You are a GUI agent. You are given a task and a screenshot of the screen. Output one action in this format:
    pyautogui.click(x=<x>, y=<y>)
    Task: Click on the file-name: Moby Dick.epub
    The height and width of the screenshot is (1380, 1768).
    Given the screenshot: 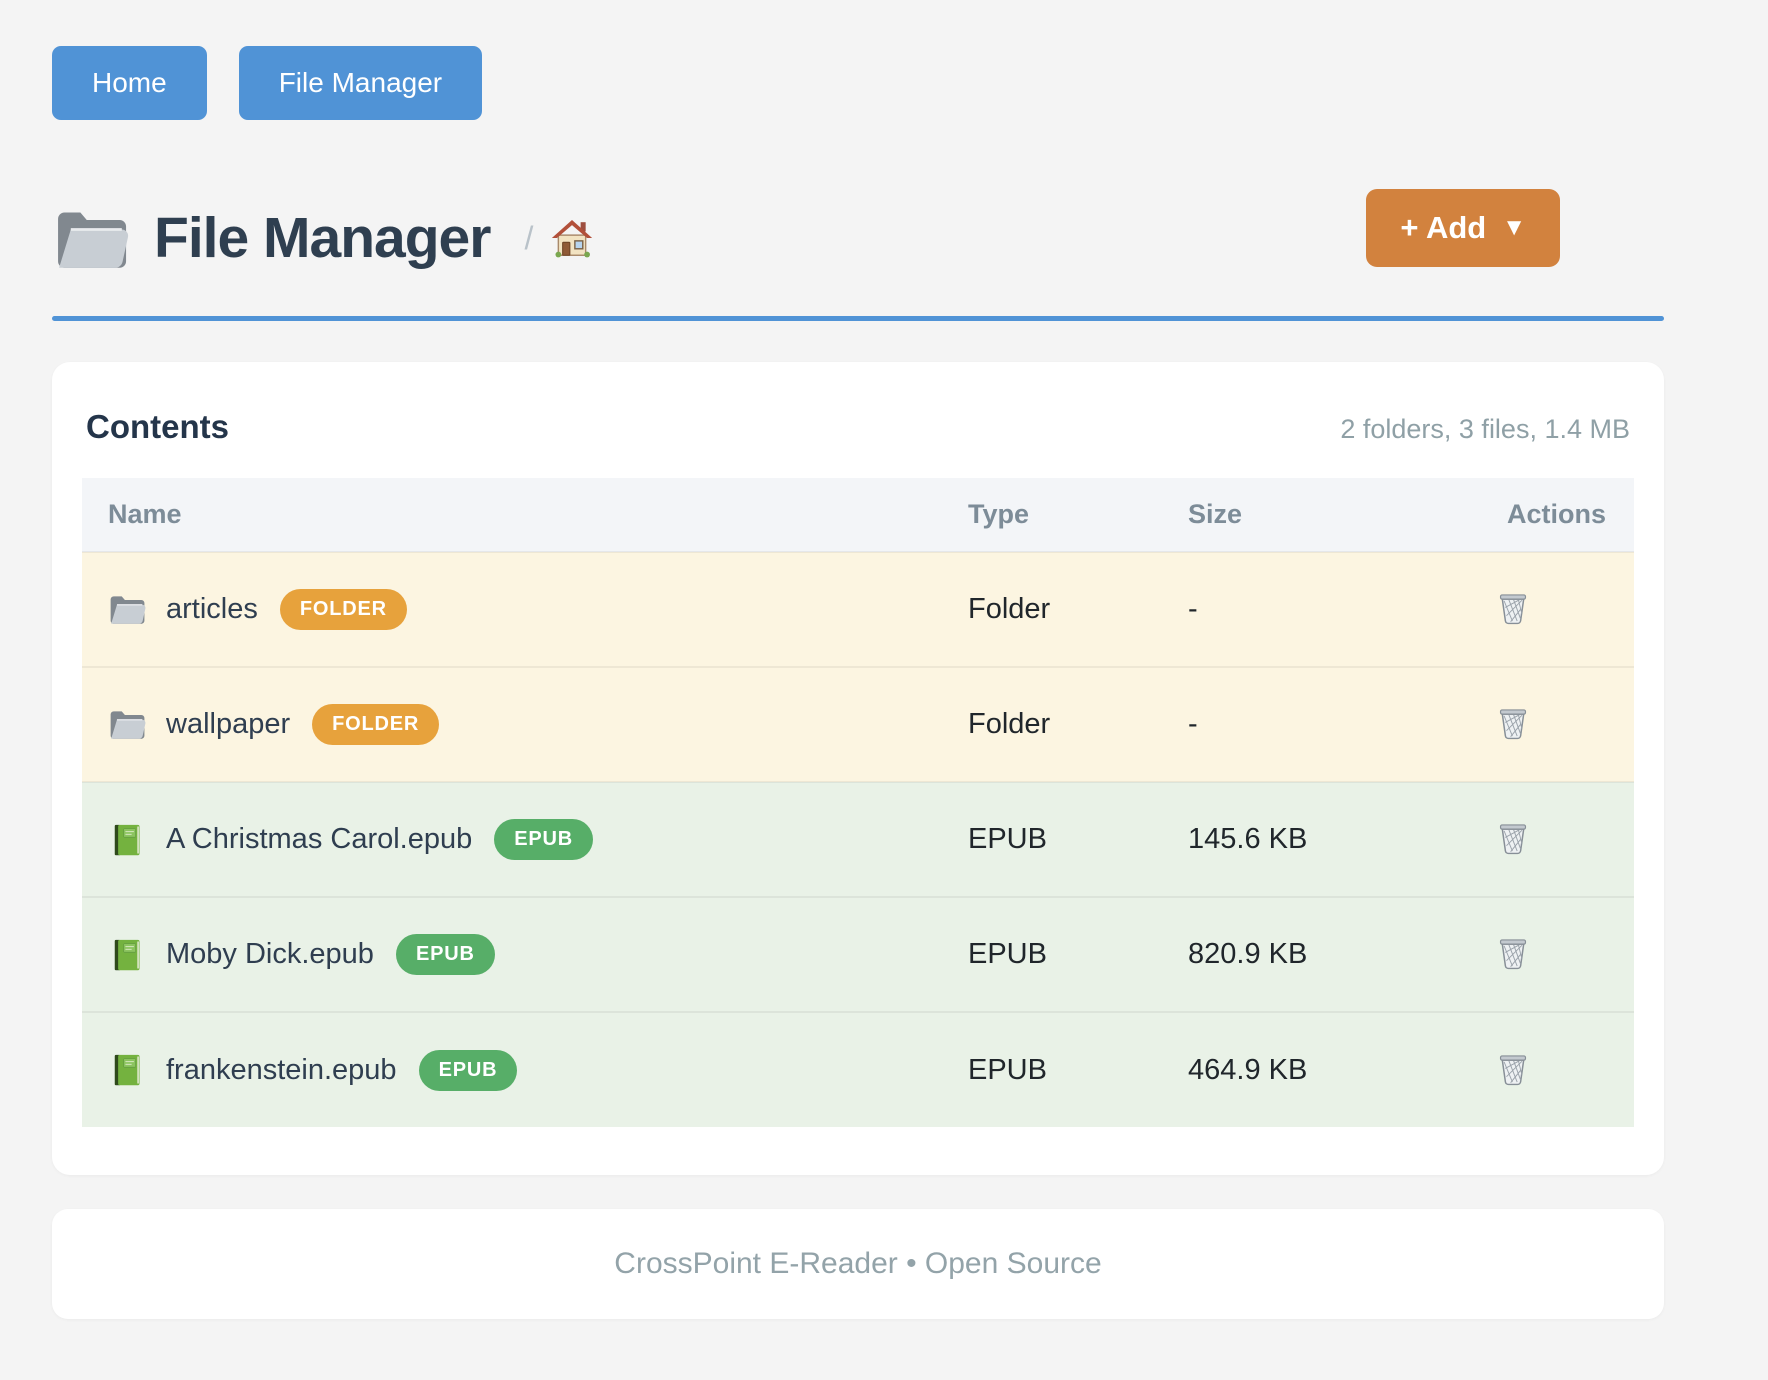 What is the action you would take?
    pyautogui.click(x=270, y=954)
    